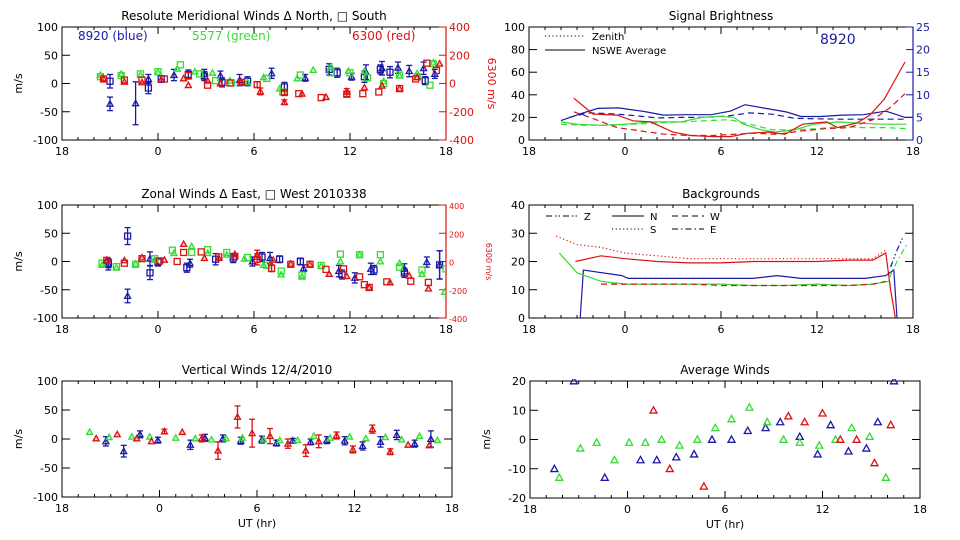  What do you see at coordinates (459, 27) in the screenshot?
I see `y2-tick-label: 400` at bounding box center [459, 27].